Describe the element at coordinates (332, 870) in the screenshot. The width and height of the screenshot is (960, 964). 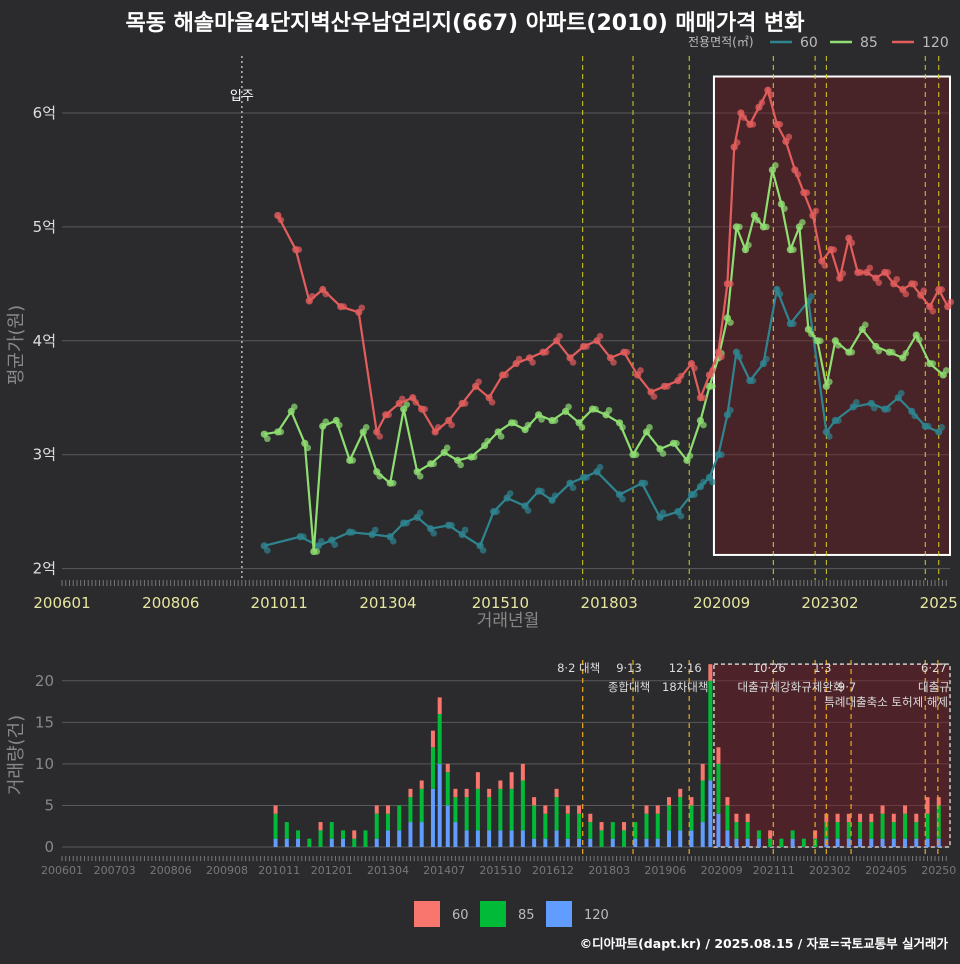
I see `volume-x-tick-label: 201201` at that location.